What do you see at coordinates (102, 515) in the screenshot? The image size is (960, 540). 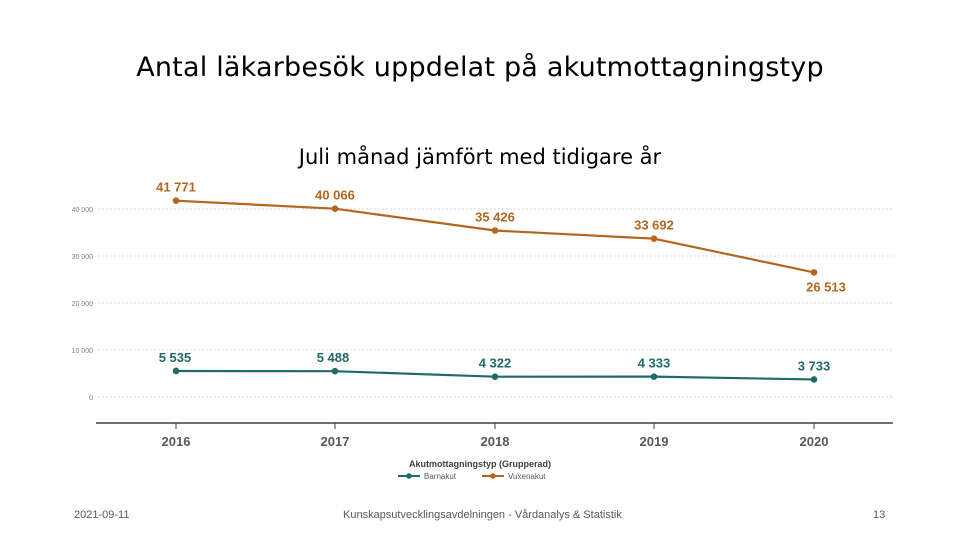 I see `footer-date: 2021-09-11` at bounding box center [102, 515].